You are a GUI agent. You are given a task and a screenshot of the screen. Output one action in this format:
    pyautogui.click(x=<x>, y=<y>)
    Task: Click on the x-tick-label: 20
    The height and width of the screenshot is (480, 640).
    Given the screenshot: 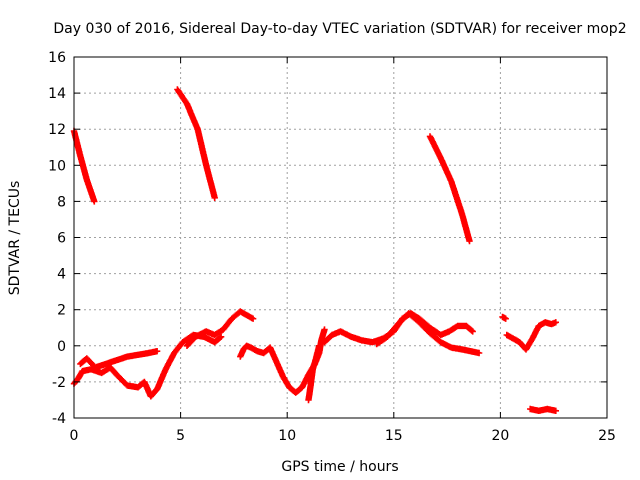 What is the action you would take?
    pyautogui.click(x=500, y=436)
    